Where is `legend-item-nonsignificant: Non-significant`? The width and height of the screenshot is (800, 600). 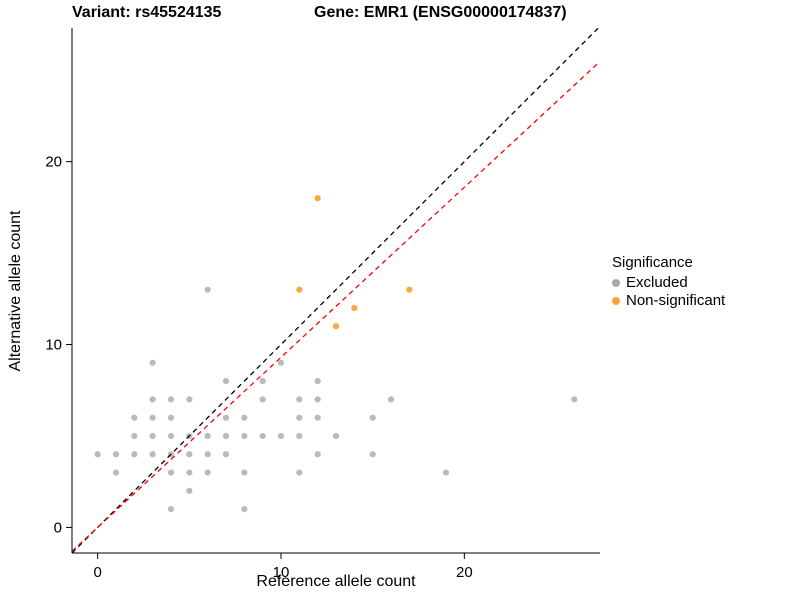 legend-item-nonsignificant: Non-significant is located at coordinates (668, 301).